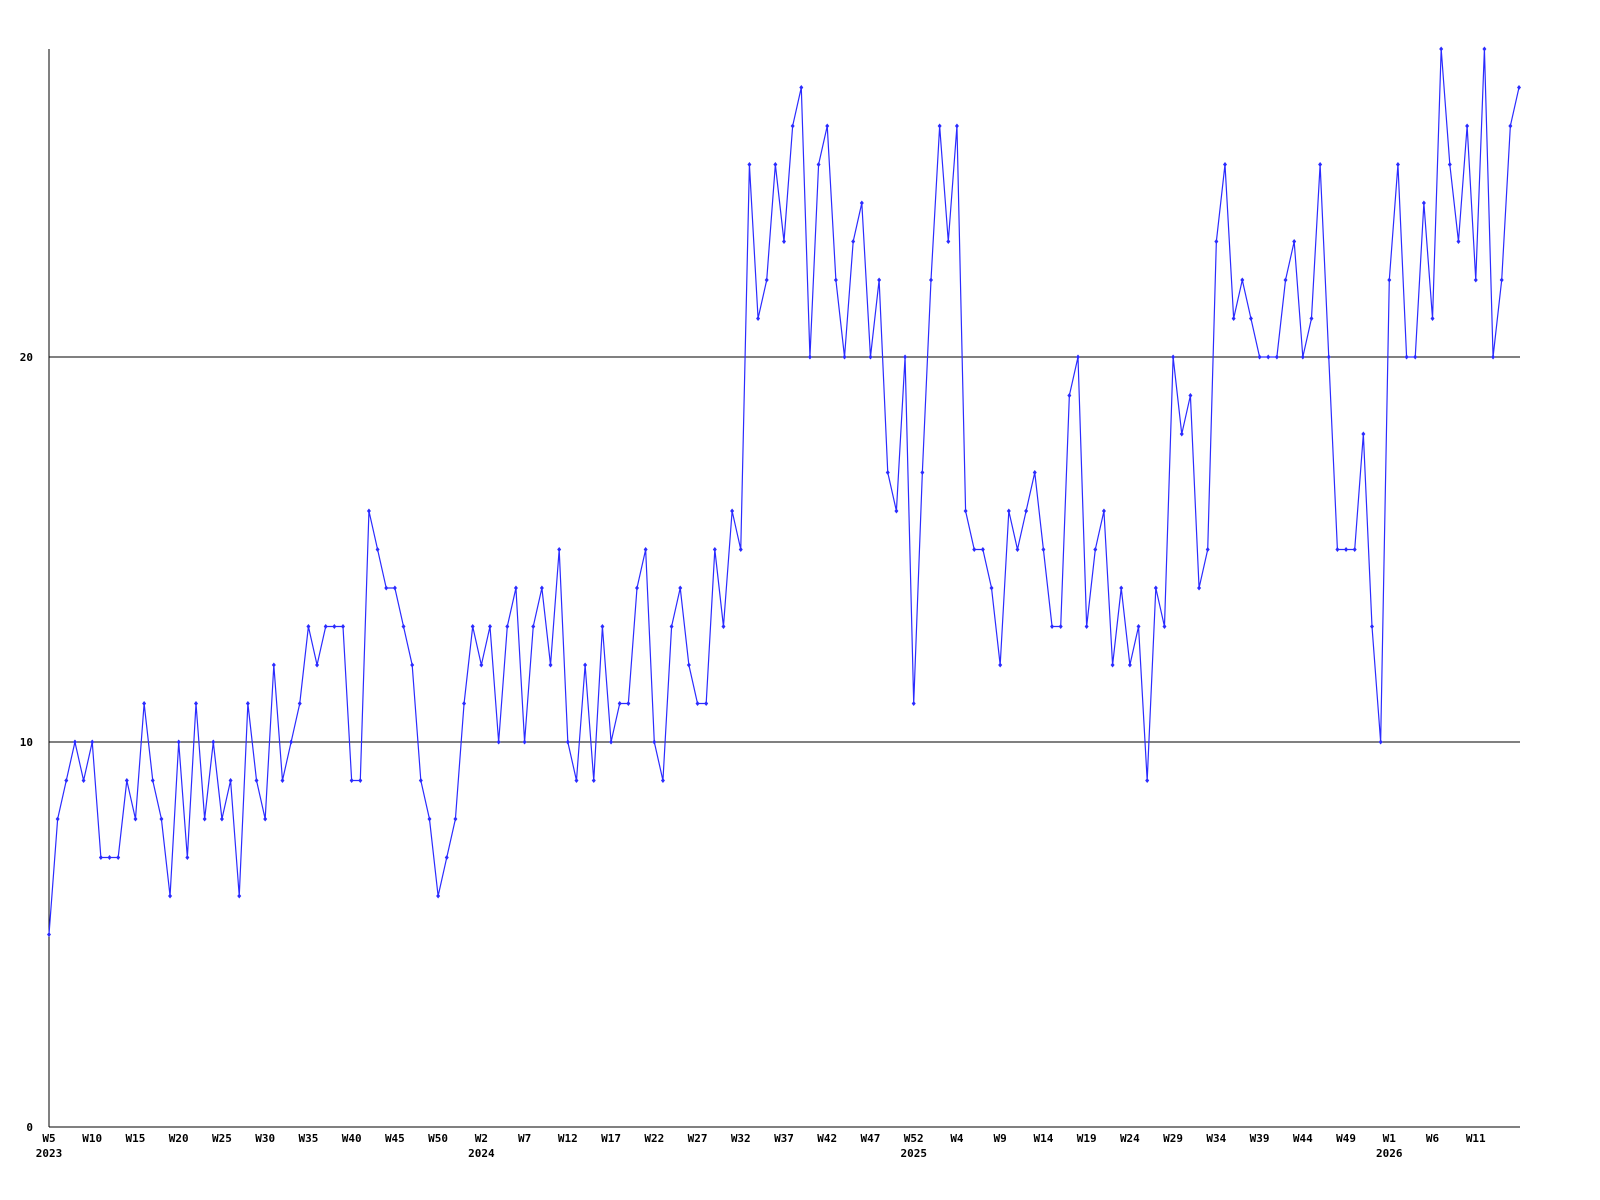 The height and width of the screenshot is (1200, 1600). I want to click on x-tick-label: W10, so click(92, 1138).